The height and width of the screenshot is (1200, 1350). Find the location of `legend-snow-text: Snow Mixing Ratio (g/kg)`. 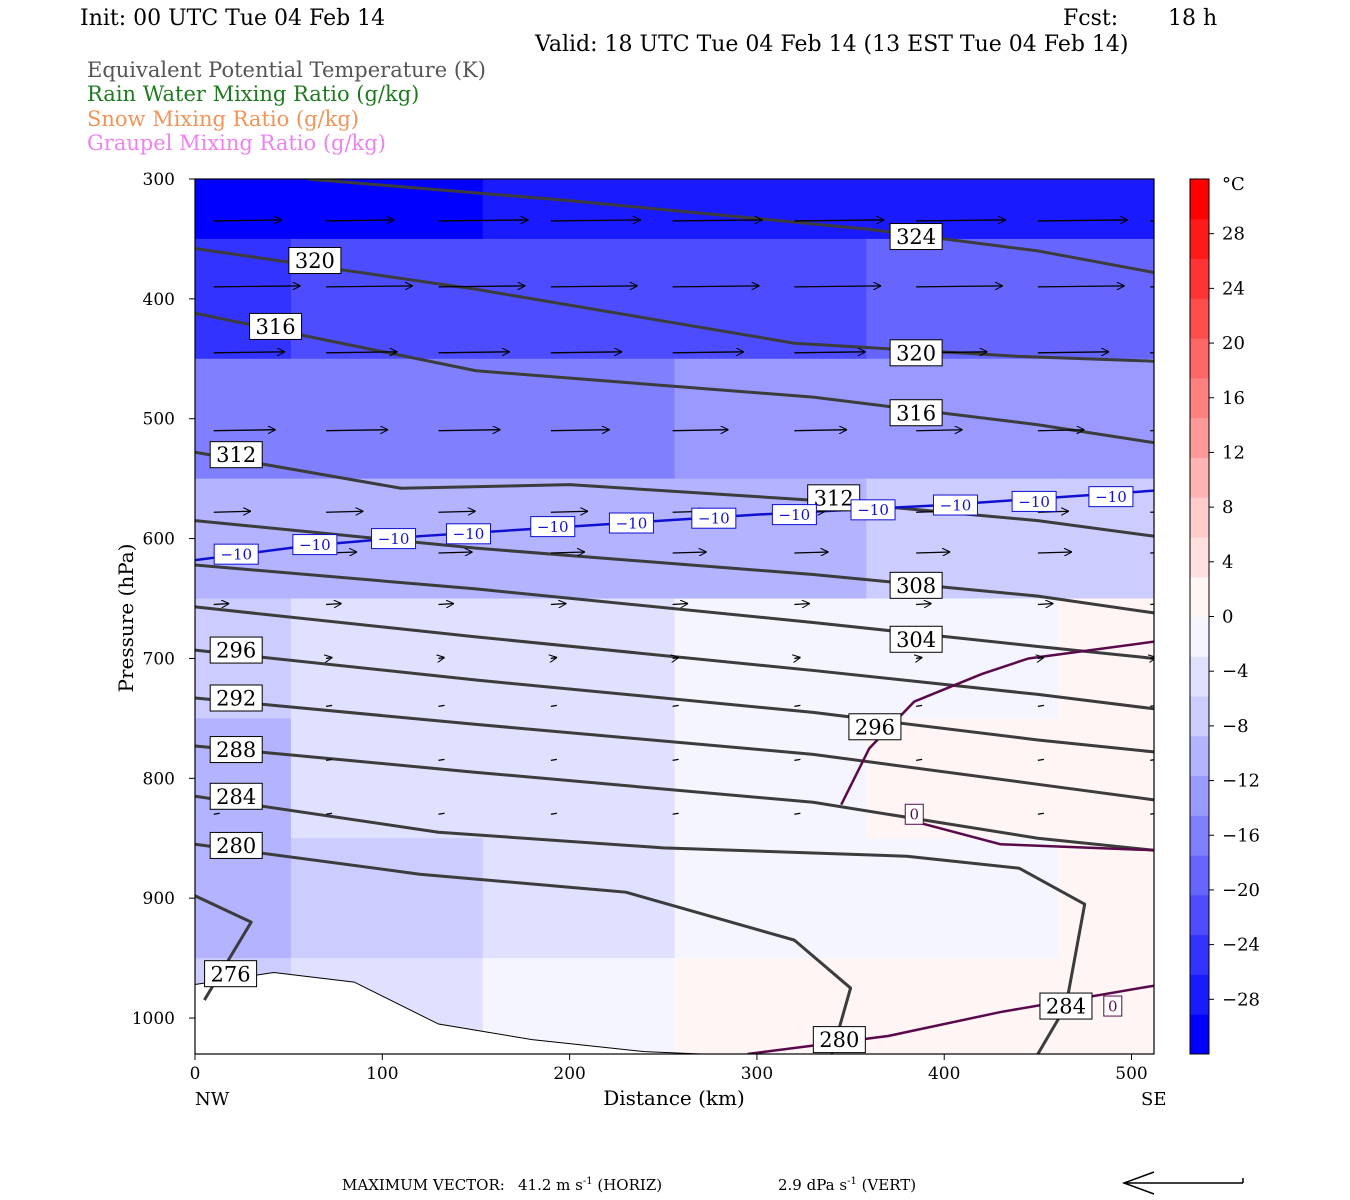

legend-snow-text: Snow Mixing Ratio (g/kg) is located at coordinates (223, 119).